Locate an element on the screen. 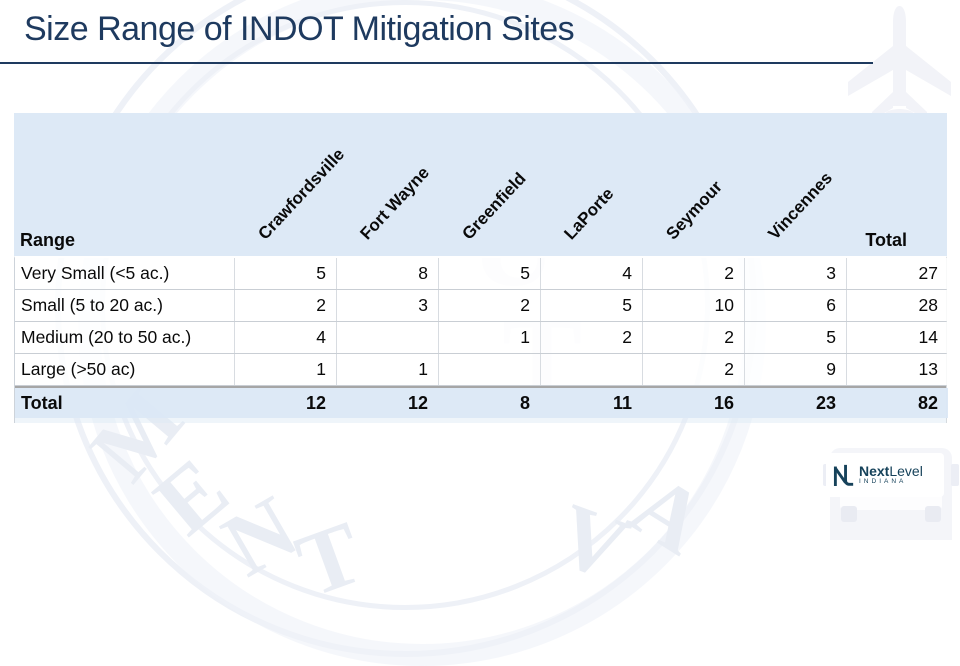 This screenshot has height=666, width=960. cell: 10 is located at coordinates (693, 305).